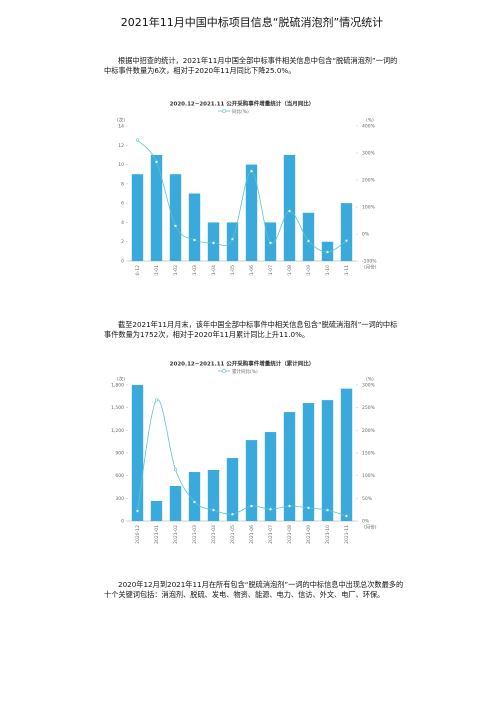  I want to click on y2-tick-label: 50%, so click(367, 499).